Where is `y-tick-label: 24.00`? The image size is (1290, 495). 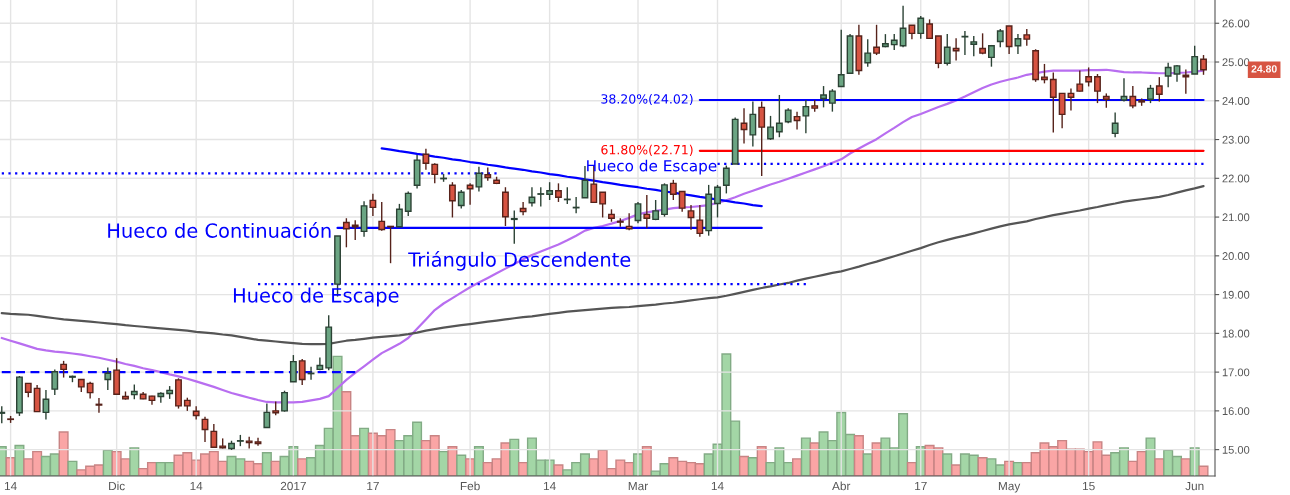 y-tick-label: 24.00 is located at coordinates (1236, 101).